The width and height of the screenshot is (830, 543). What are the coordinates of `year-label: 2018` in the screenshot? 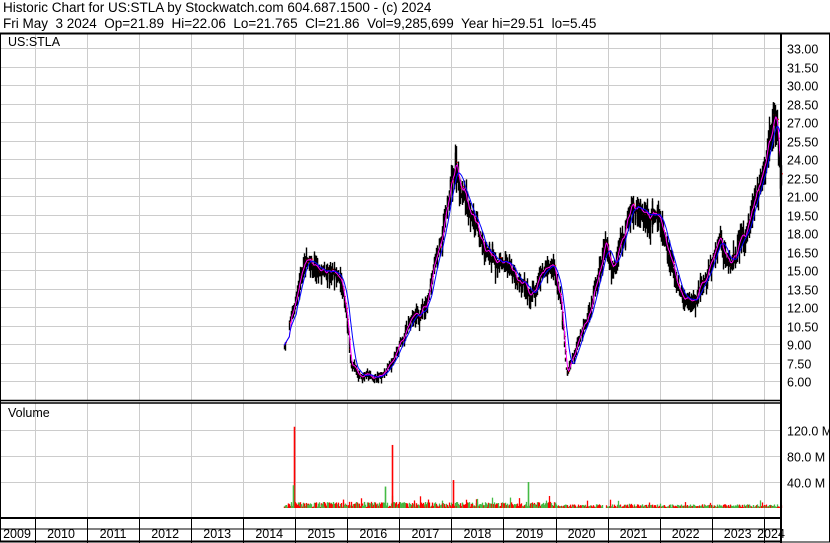 It's located at (478, 534).